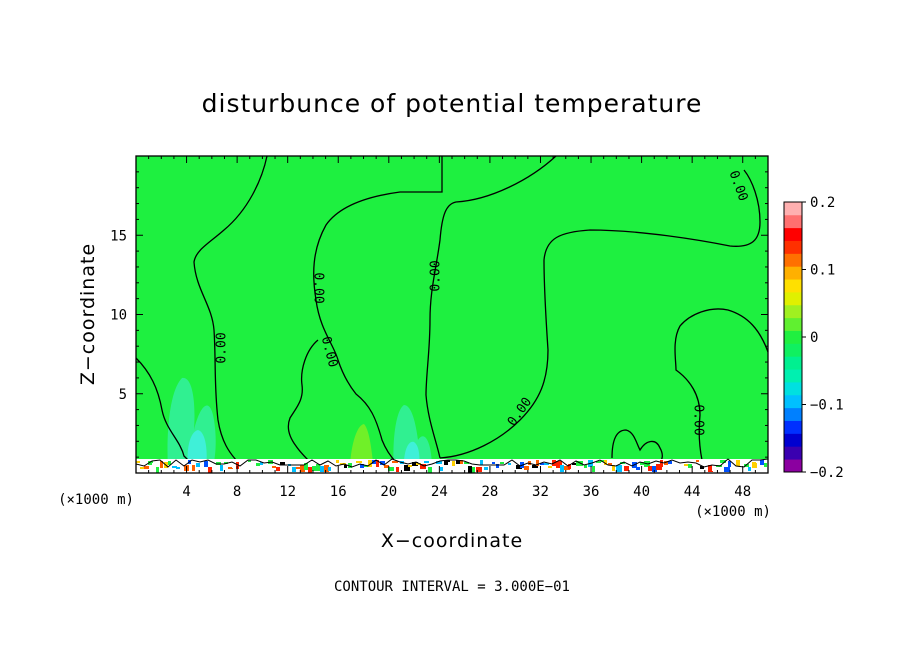 This screenshot has height=654, width=904. What do you see at coordinates (118, 316) in the screenshot?
I see `y-tick-label: 10` at bounding box center [118, 316].